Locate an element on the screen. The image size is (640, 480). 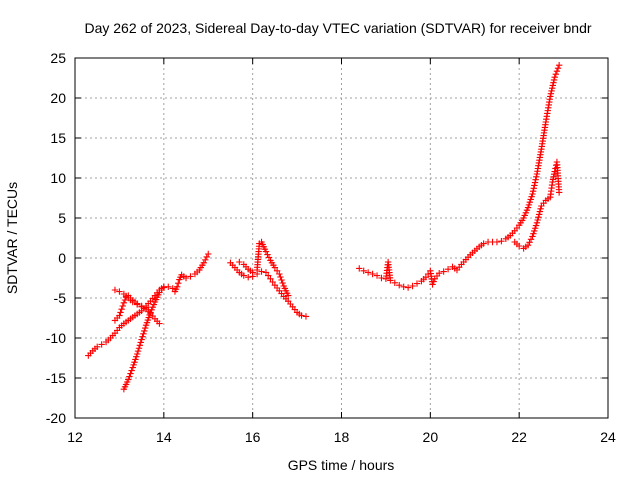
x-tick-label: 20 is located at coordinates (431, 437).